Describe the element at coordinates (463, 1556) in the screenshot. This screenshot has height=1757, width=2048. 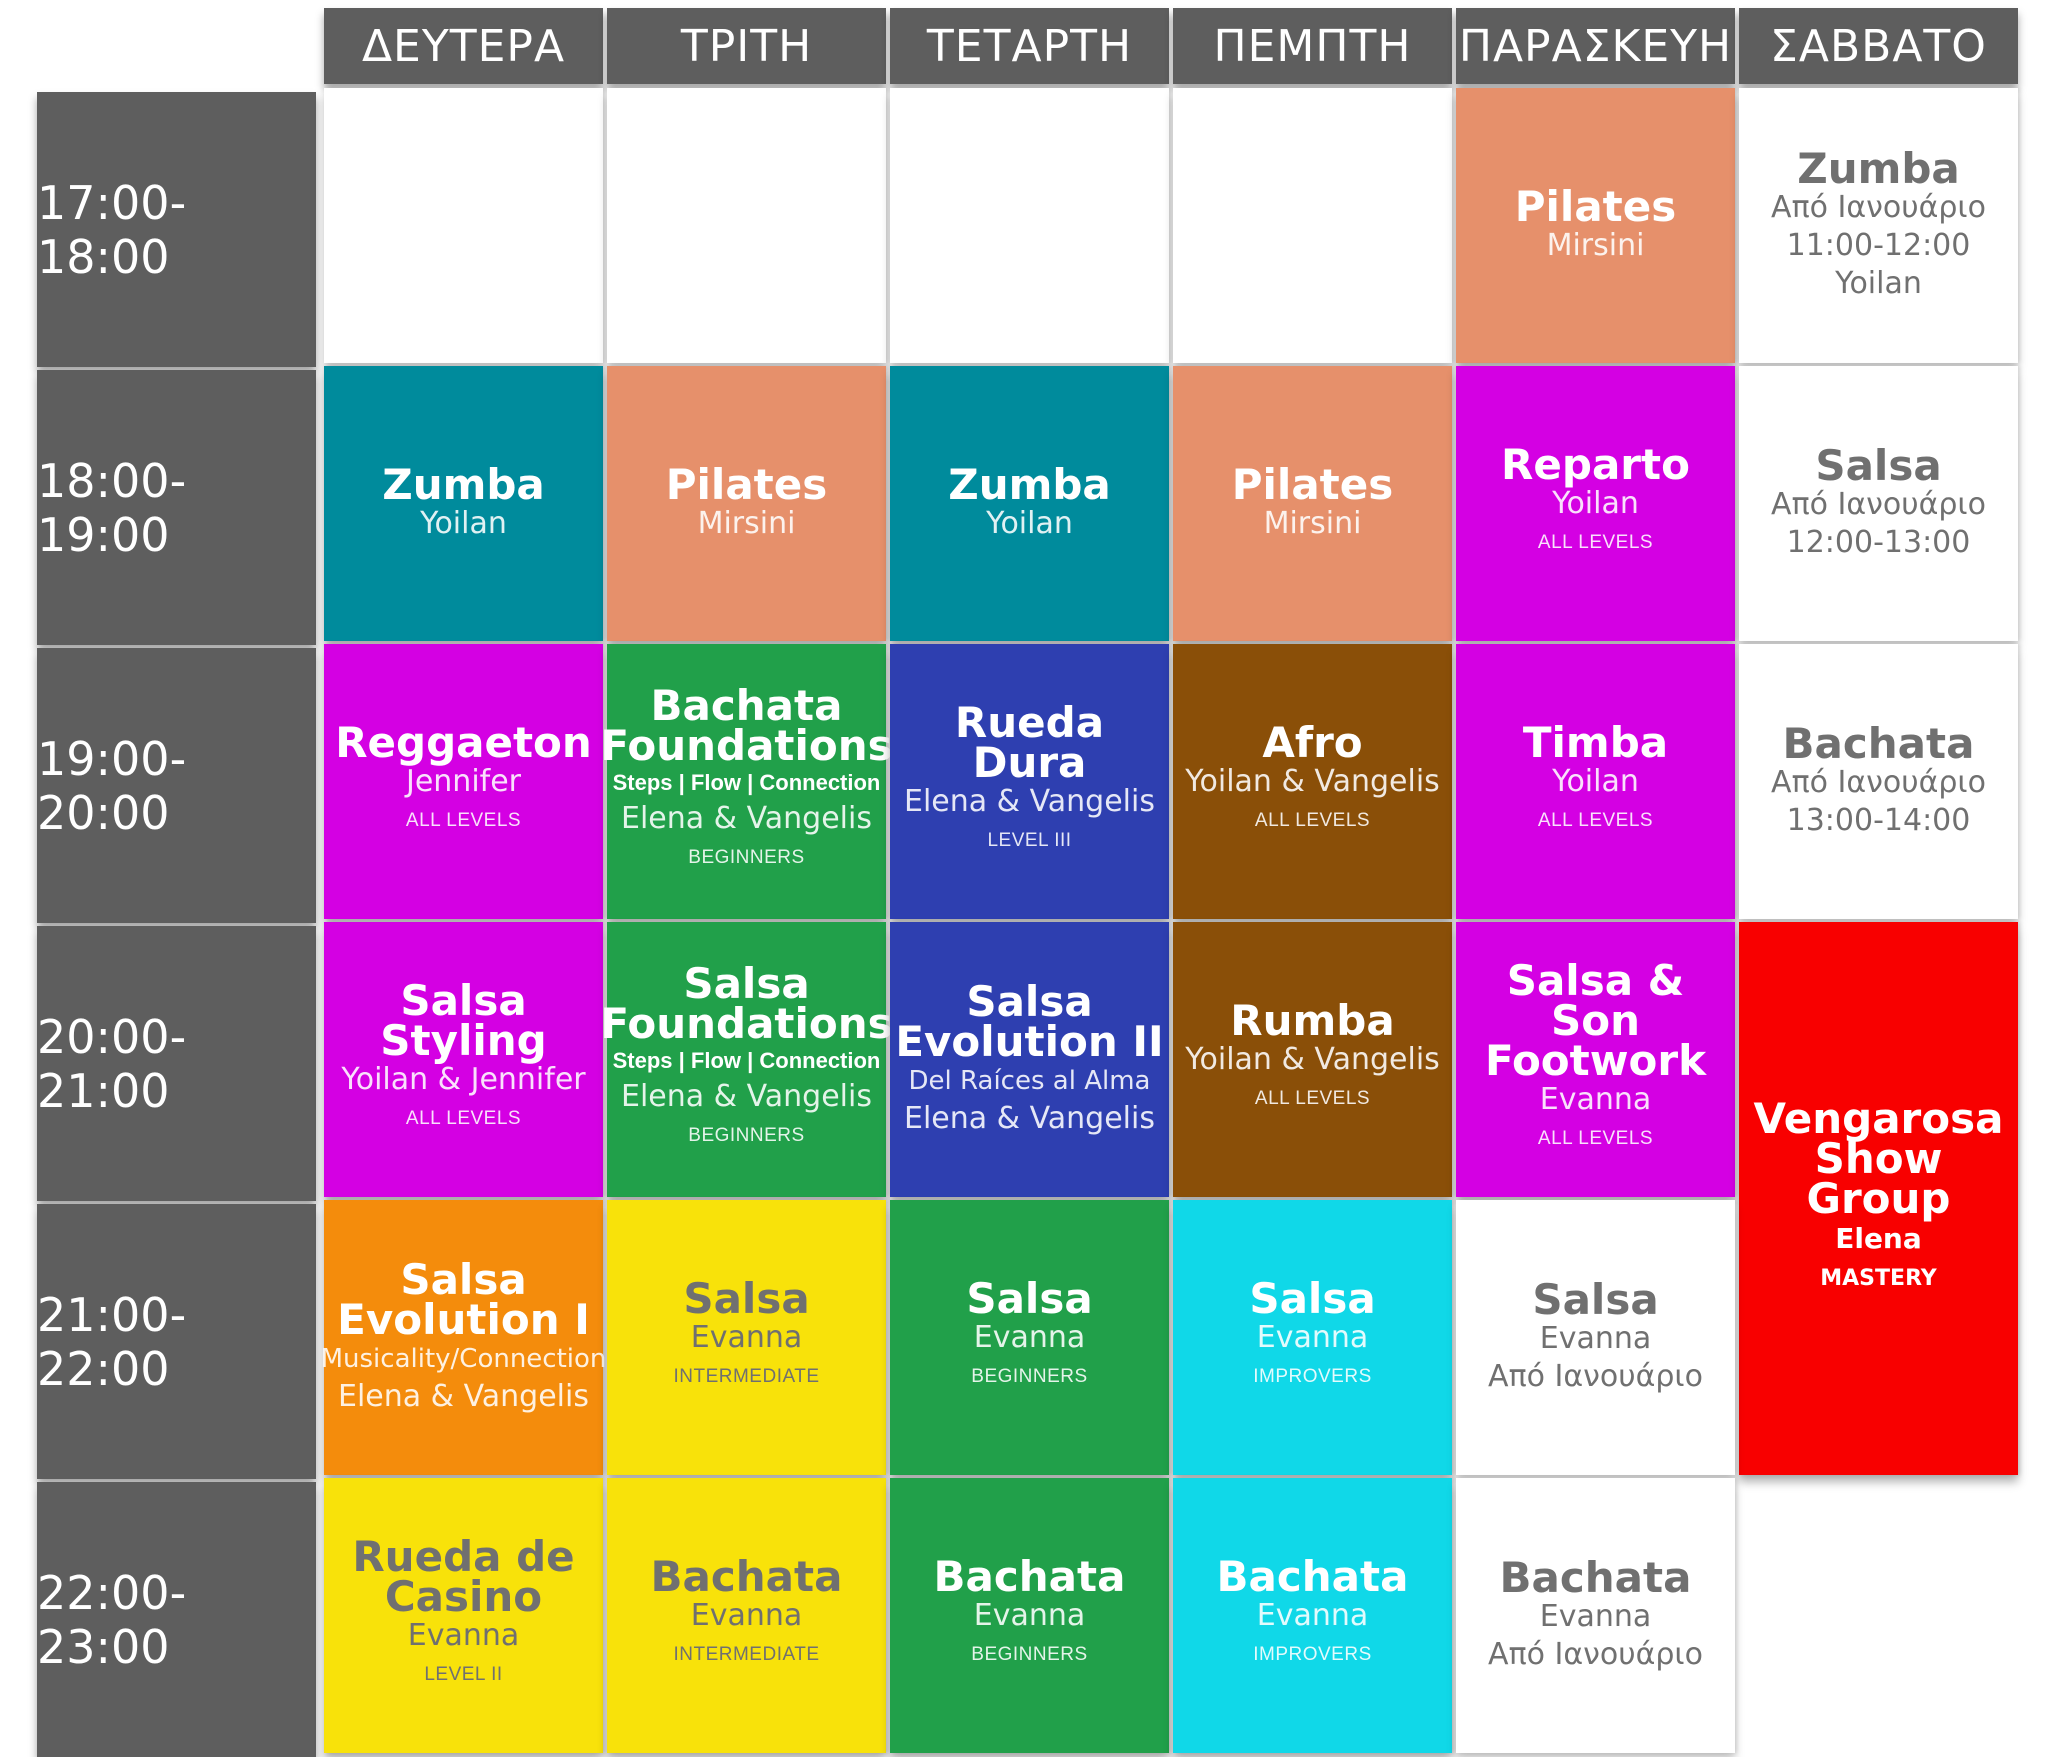
I see `class-title: Rueda de` at that location.